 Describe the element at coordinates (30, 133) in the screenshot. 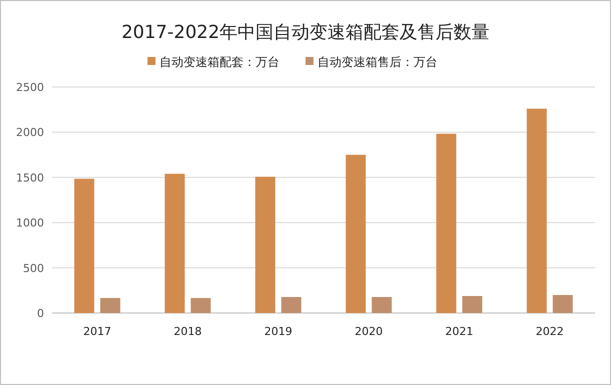

I see `y-tick-label: 2000` at that location.